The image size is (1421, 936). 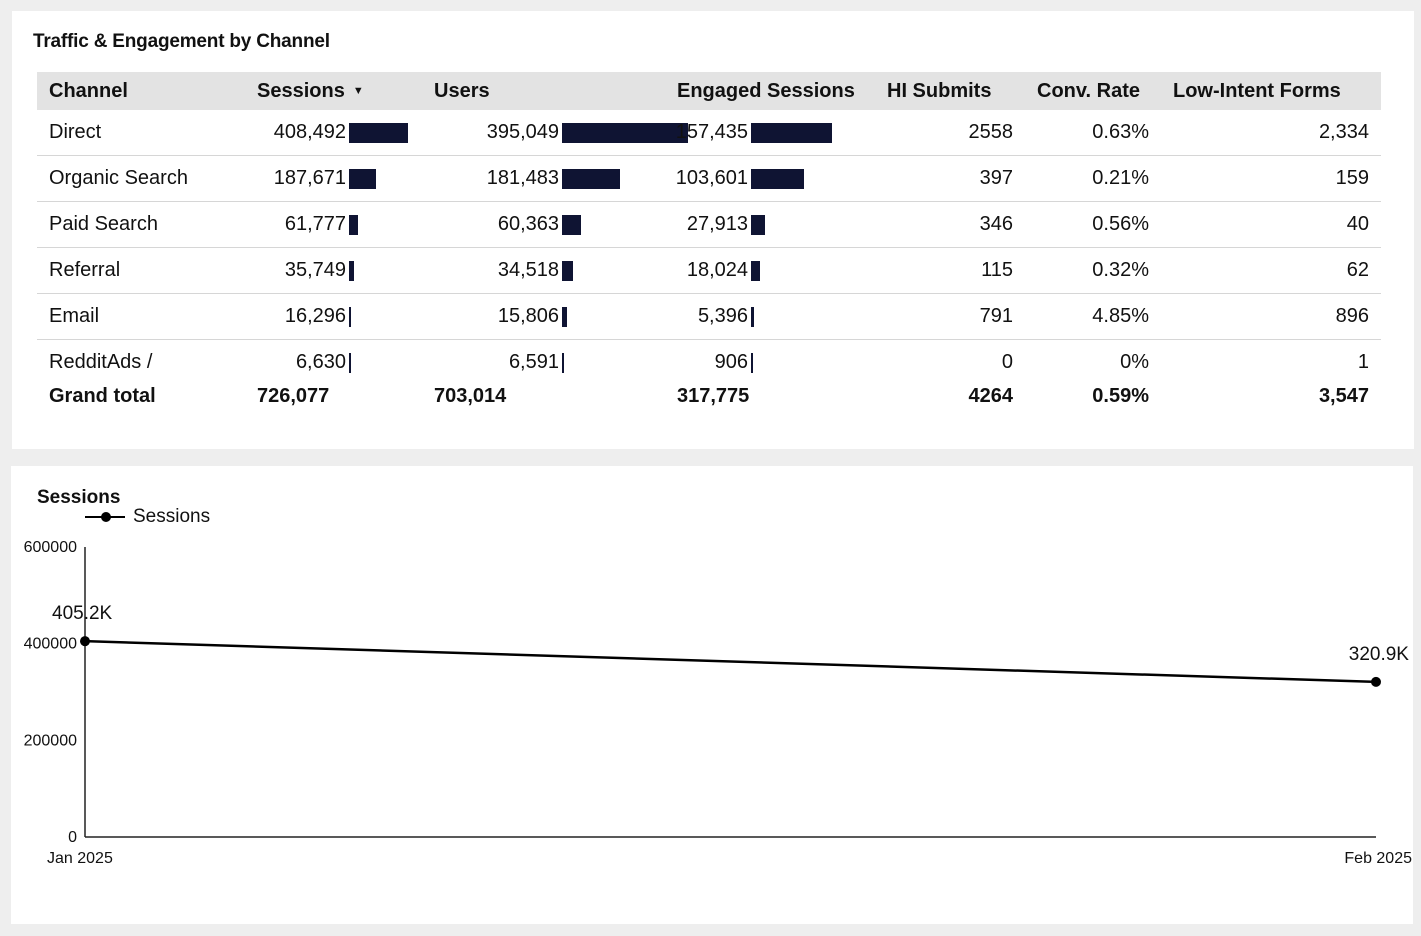 I want to click on cell-engaged-sessions: 5,396, so click(x=770, y=316).